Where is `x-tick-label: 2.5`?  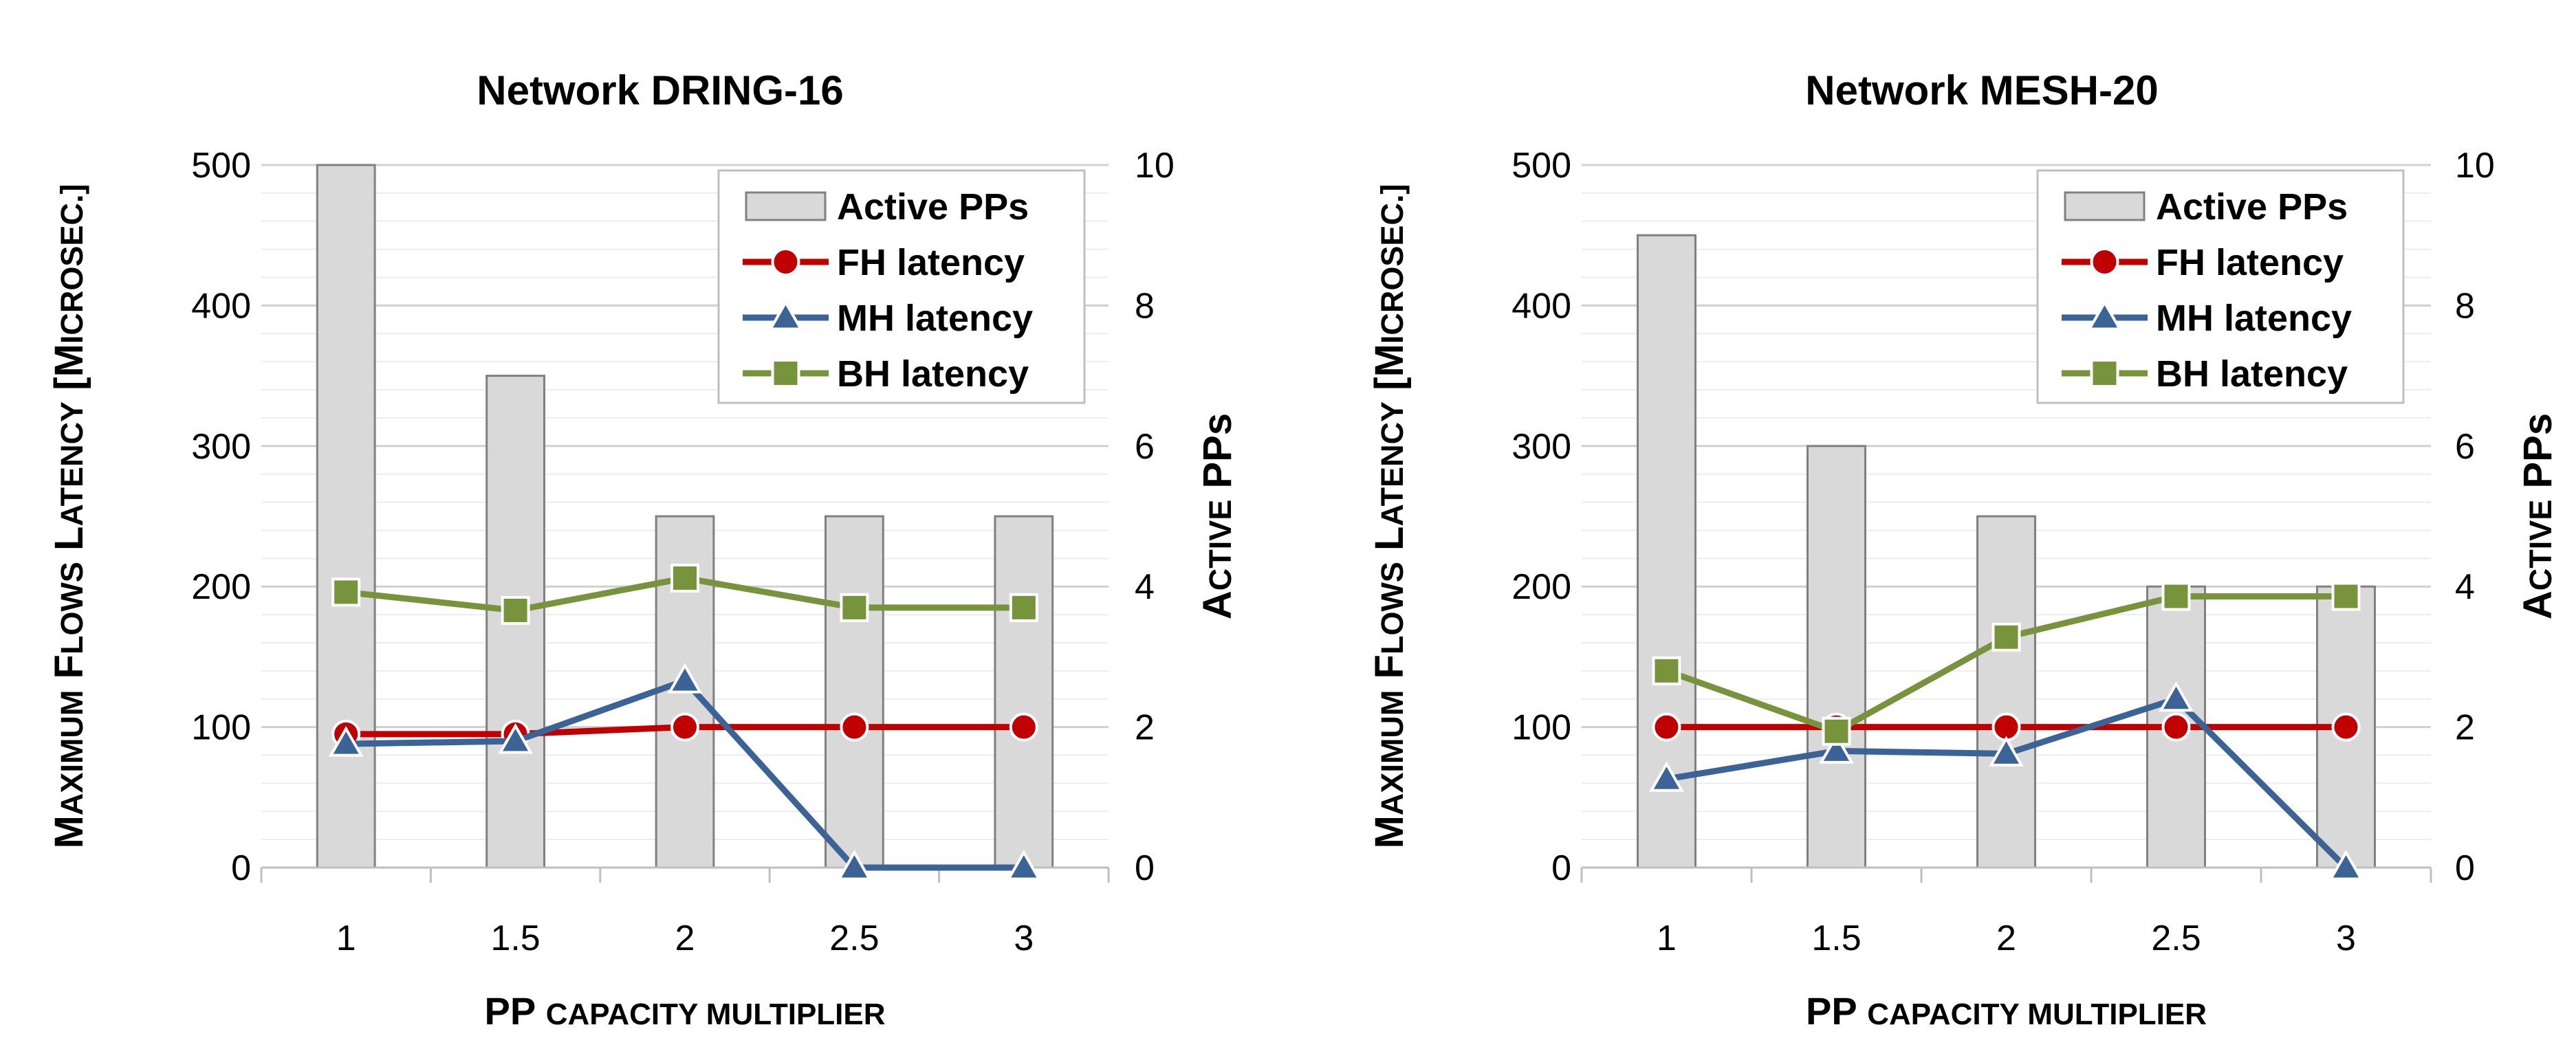 x-tick-label: 2.5 is located at coordinates (2176, 938).